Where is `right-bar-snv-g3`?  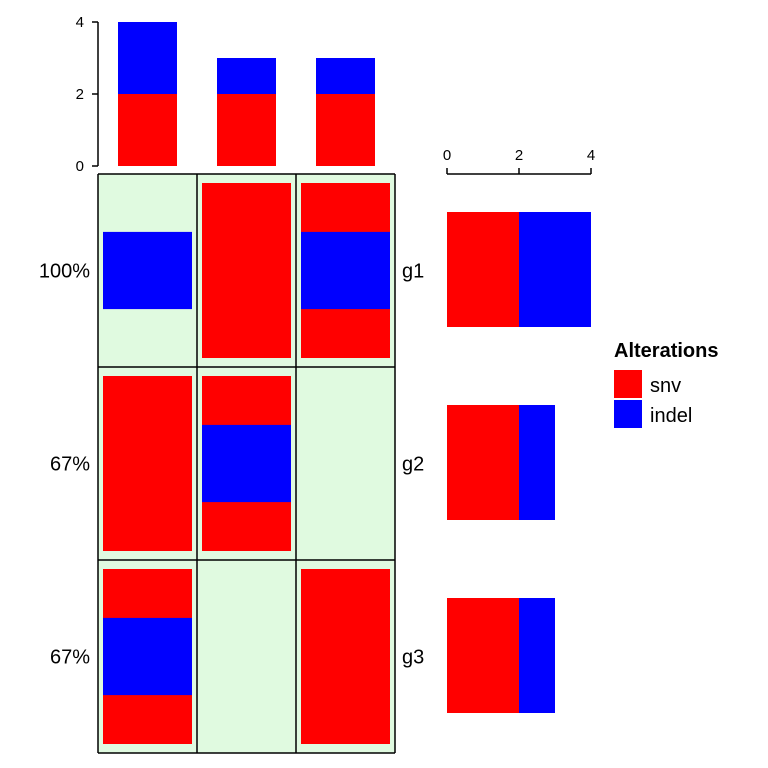
right-bar-snv-g3 is located at coordinates (483, 655).